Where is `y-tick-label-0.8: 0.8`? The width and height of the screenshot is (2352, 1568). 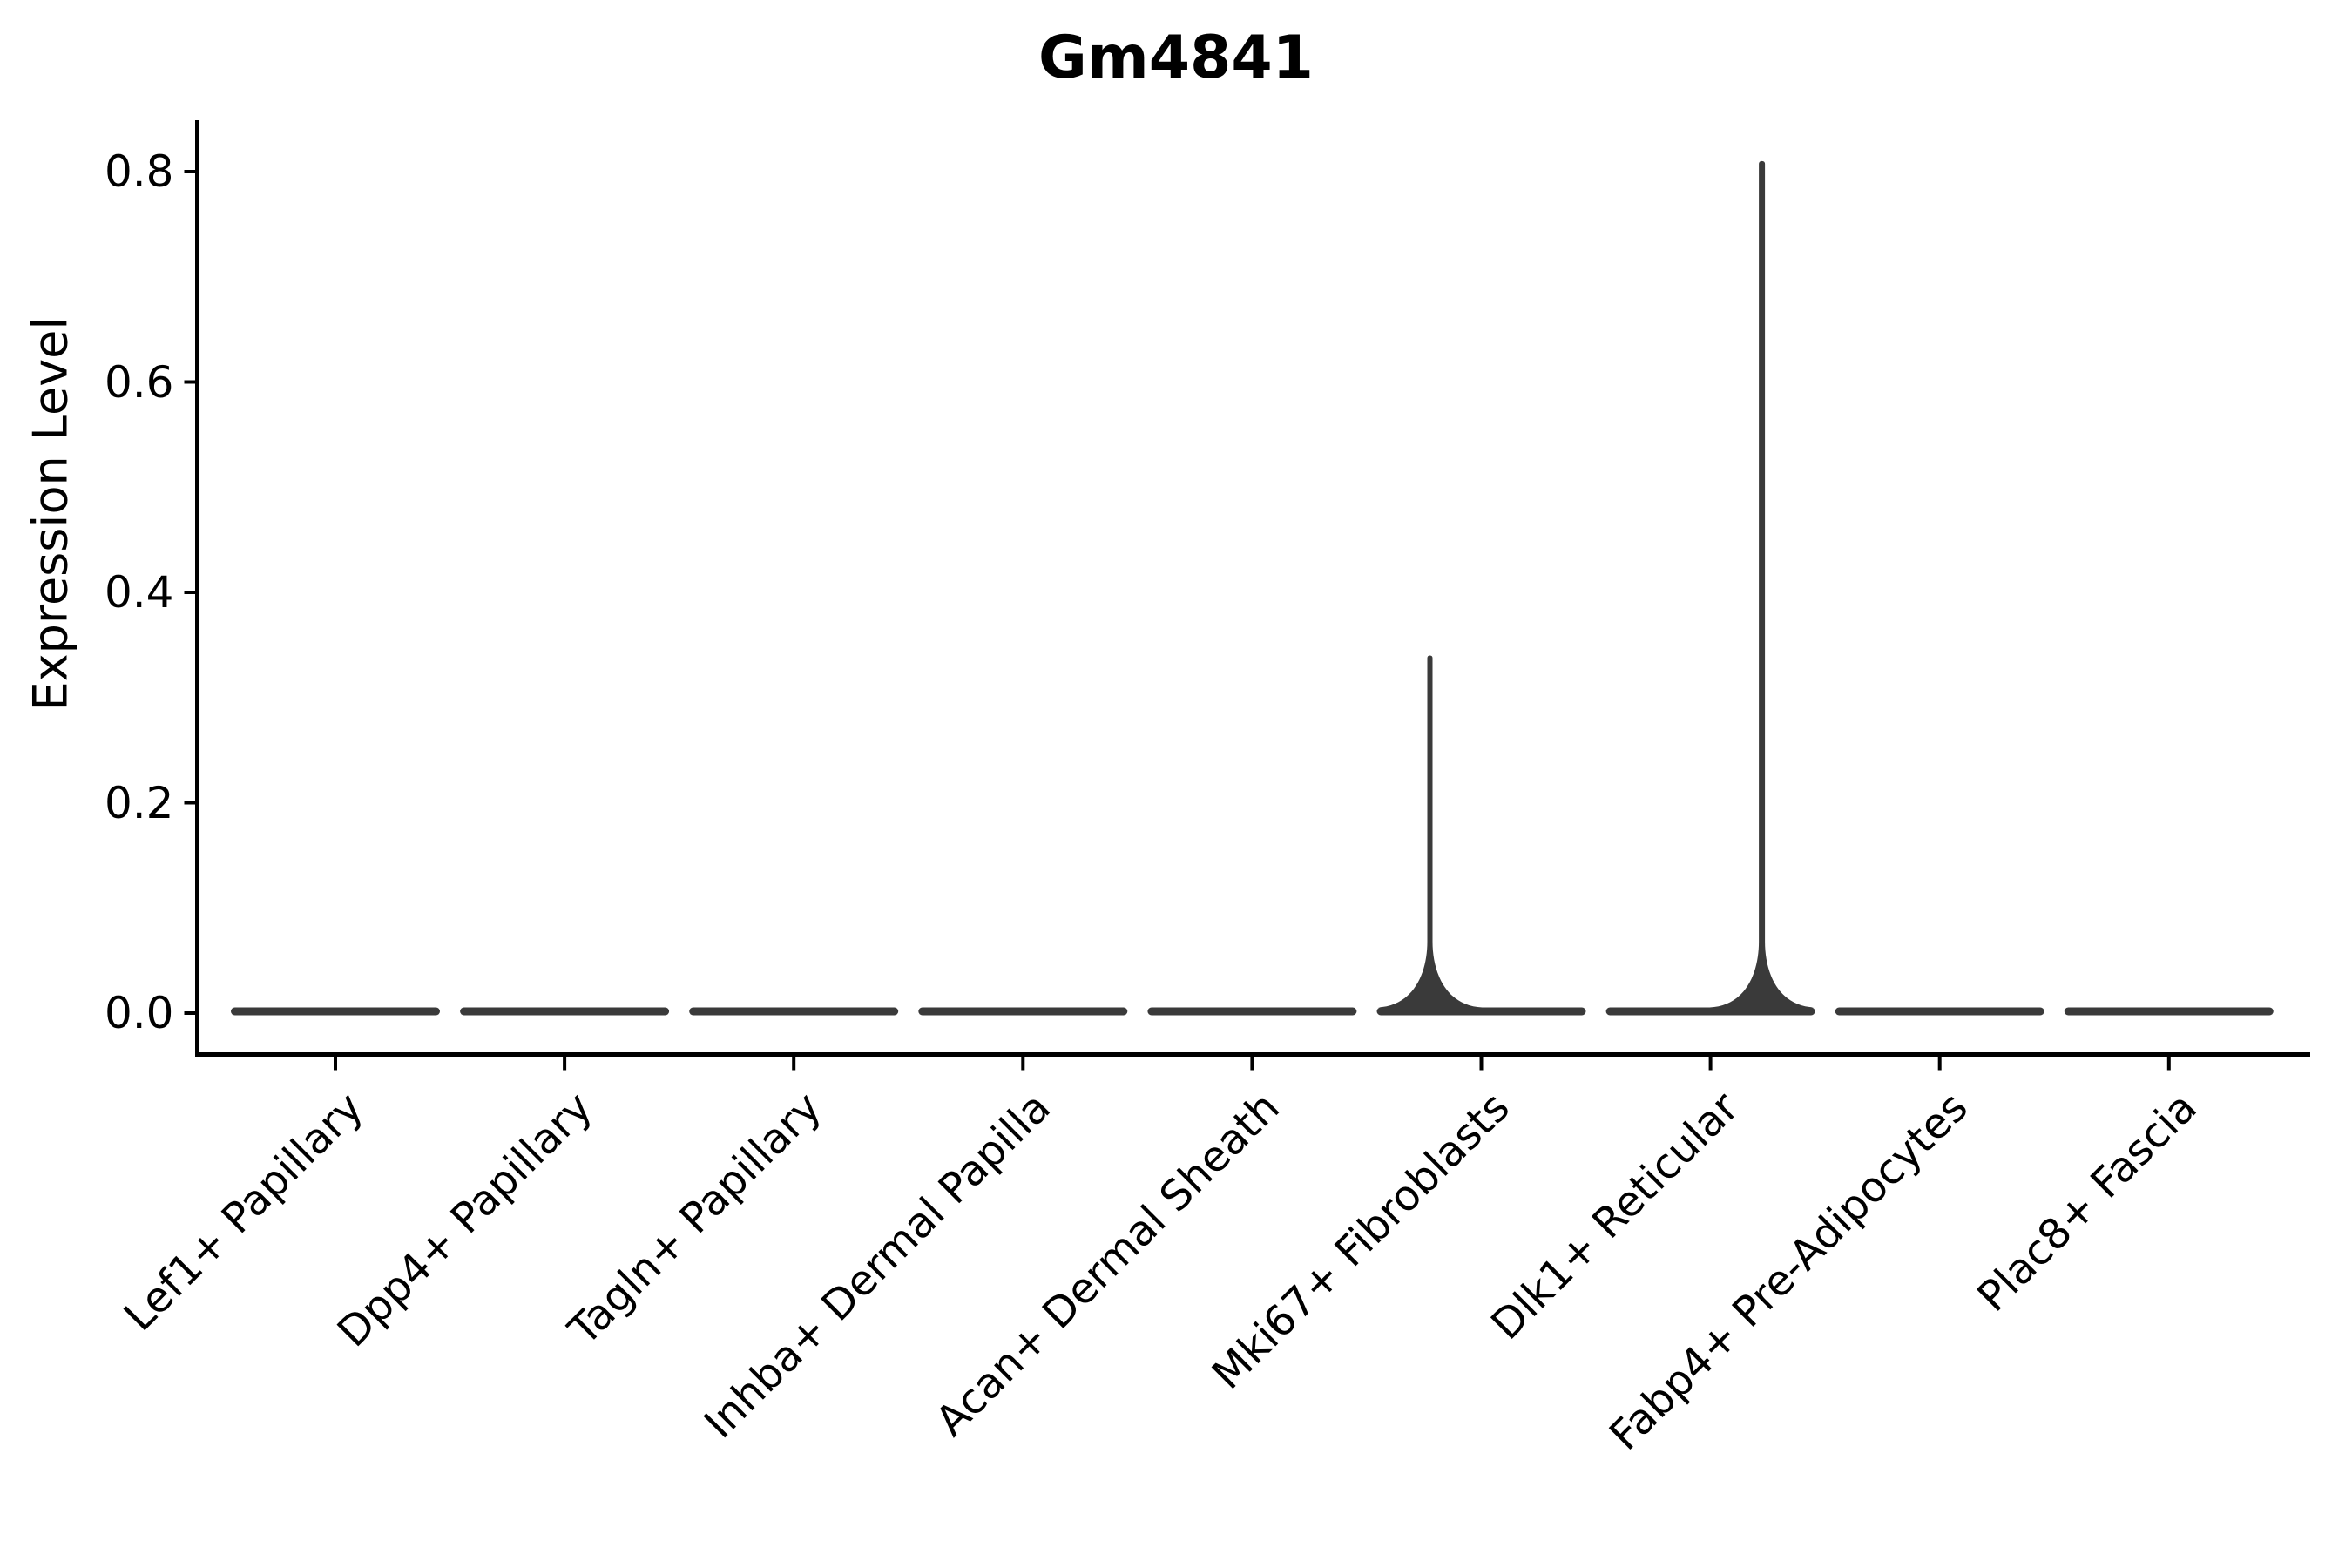
y-tick-label-0.8: 0.8 is located at coordinates (139, 172).